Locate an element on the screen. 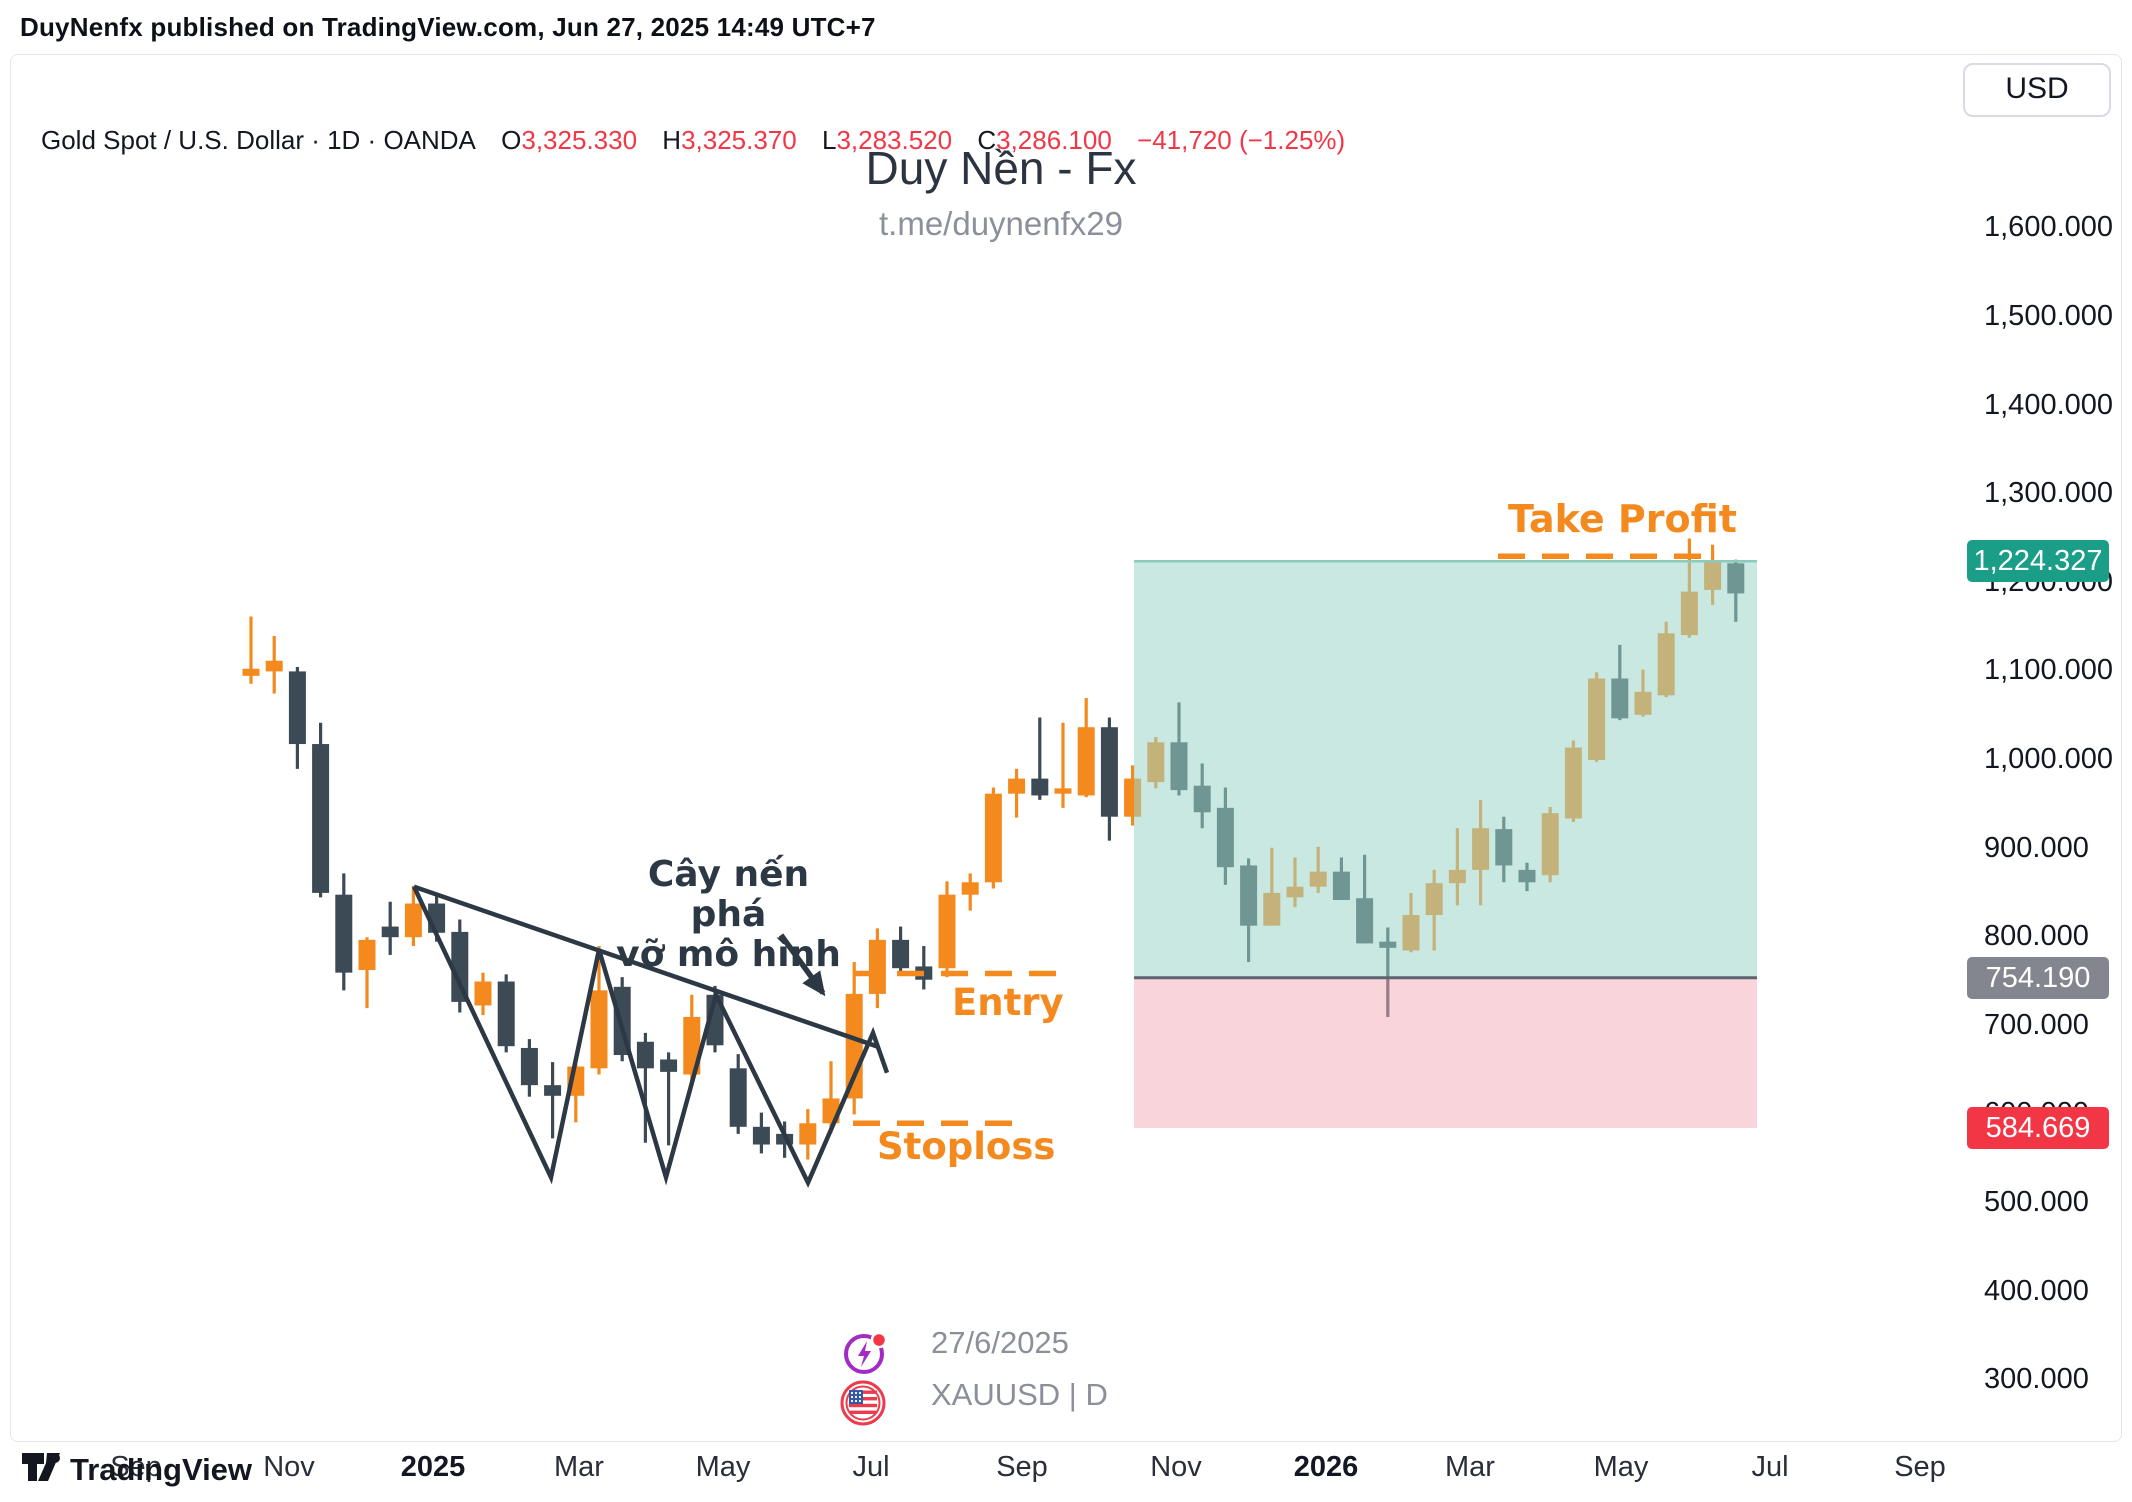  brand-link: TradingView is located at coordinates (161, 1469).